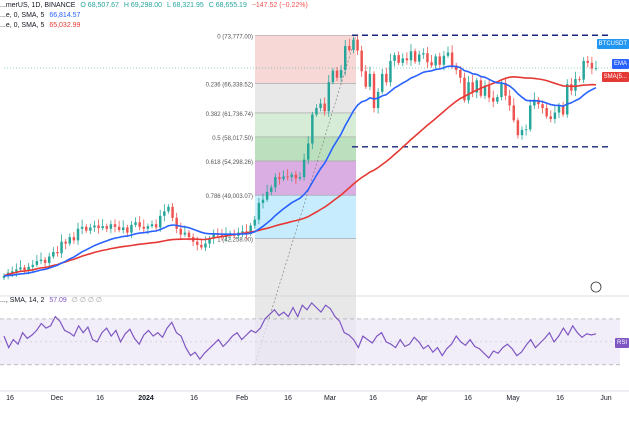 The width and height of the screenshot is (629, 425). I want to click on ohlc-high: H 69,298.00, so click(143, 5).